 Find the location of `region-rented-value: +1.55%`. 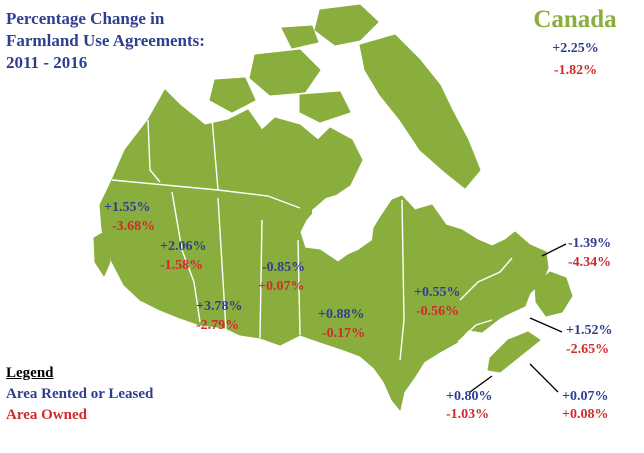

region-rented-value: +1.55% is located at coordinates (127, 207).